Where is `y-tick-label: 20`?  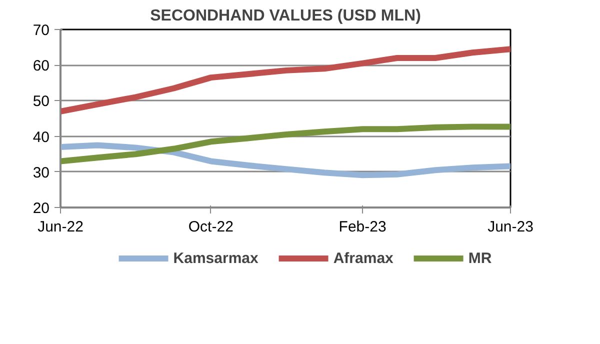
y-tick-label: 20 is located at coordinates (41, 208).